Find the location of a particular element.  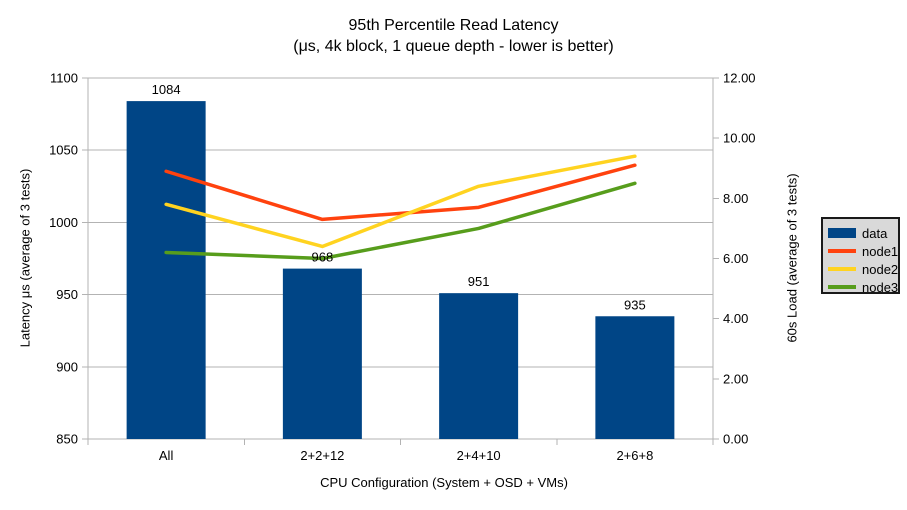

legend-item-node3: node3 is located at coordinates (860, 287).